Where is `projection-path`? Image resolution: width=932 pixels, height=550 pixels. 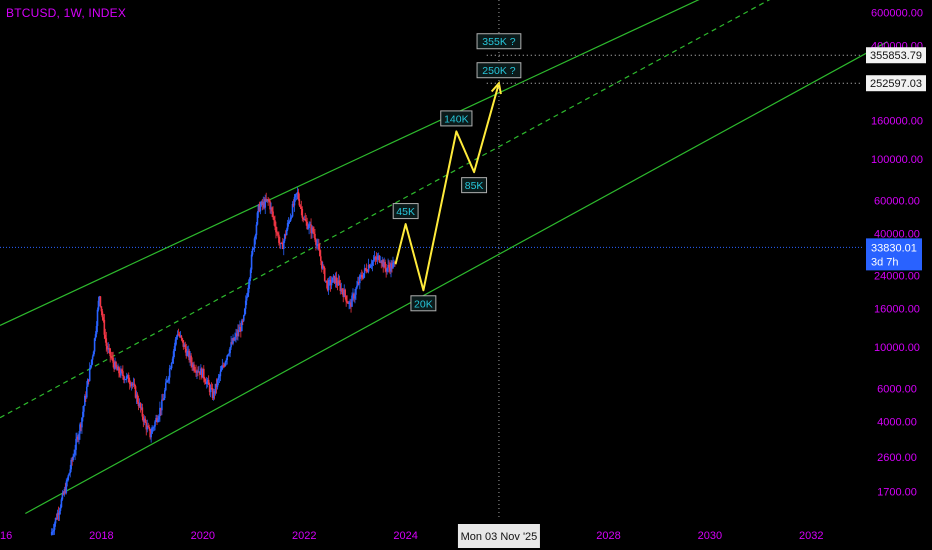 projection-path is located at coordinates (447, 187).